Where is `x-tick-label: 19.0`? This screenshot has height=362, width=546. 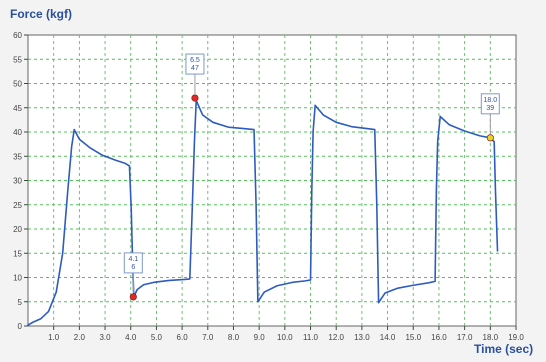 x-tick-label: 19.0 is located at coordinates (516, 337).